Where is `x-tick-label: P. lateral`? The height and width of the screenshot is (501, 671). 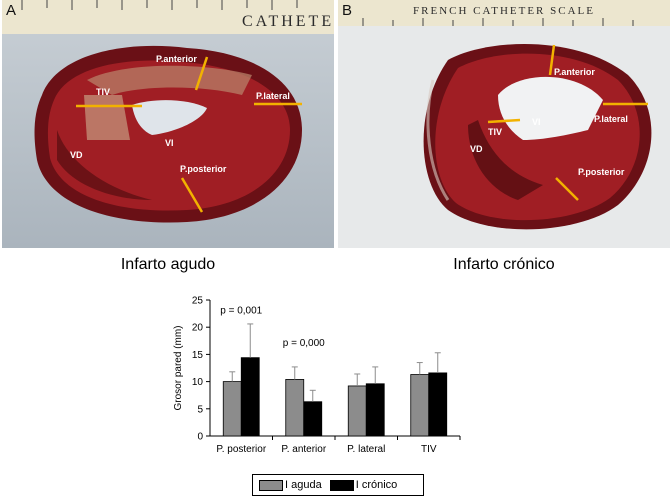
x-tick-label: P. lateral is located at coordinates (366, 449).